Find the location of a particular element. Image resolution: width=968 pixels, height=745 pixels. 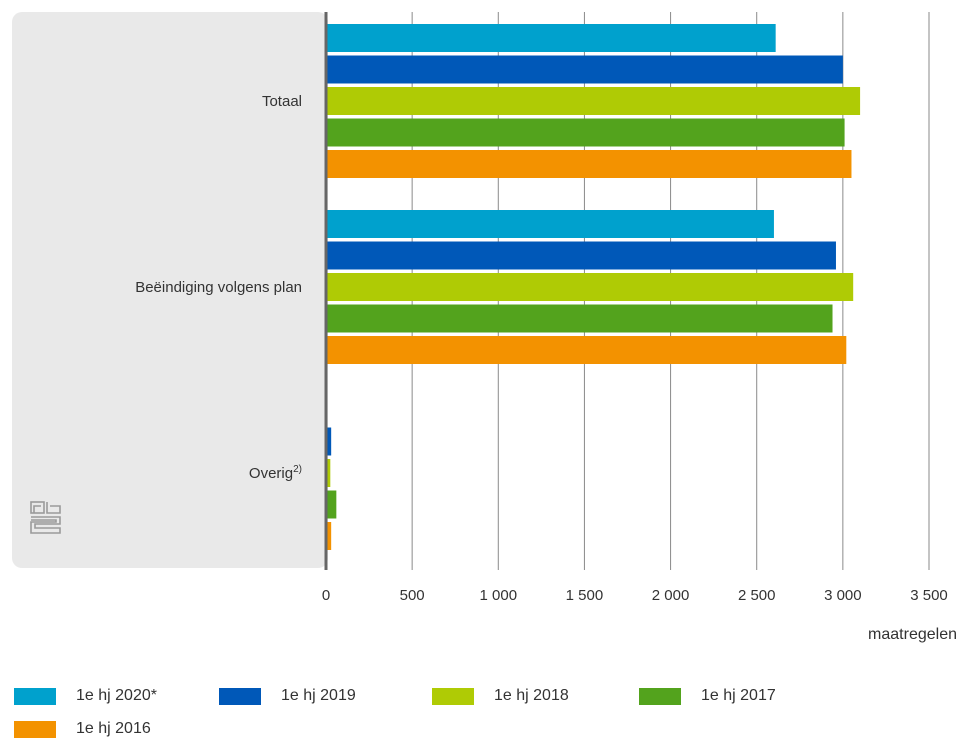

legend-label: 1e hj 2019 is located at coordinates (318, 695).